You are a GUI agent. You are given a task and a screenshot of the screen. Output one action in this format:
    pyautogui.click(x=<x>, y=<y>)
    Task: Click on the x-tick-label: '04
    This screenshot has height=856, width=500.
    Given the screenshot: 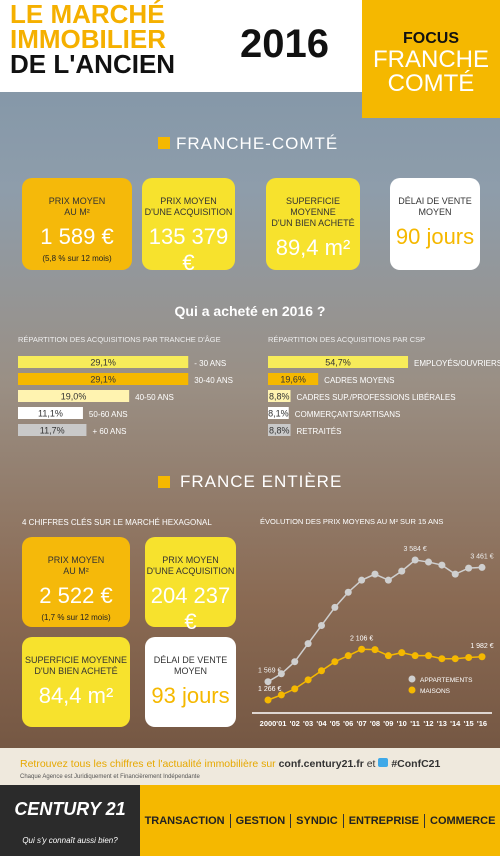 What is the action you would take?
    pyautogui.click(x=321, y=723)
    